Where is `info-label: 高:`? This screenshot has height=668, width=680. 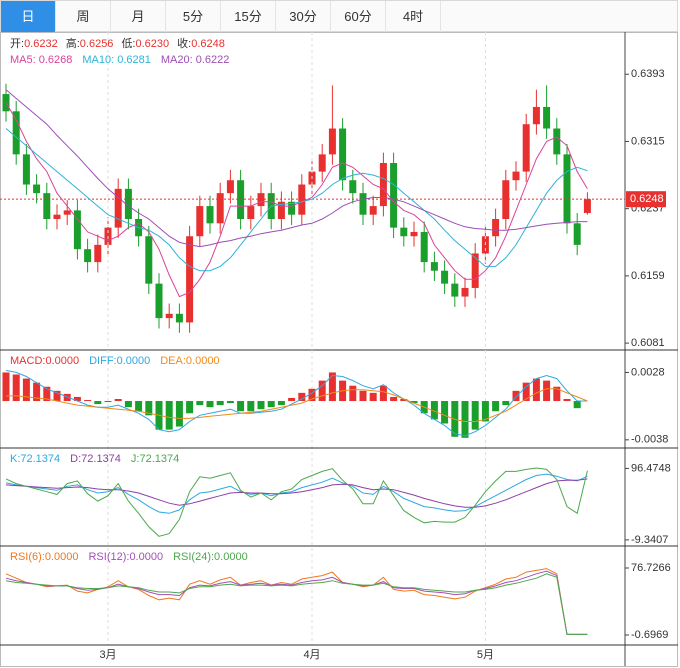 info-label: 高: is located at coordinates (73, 43).